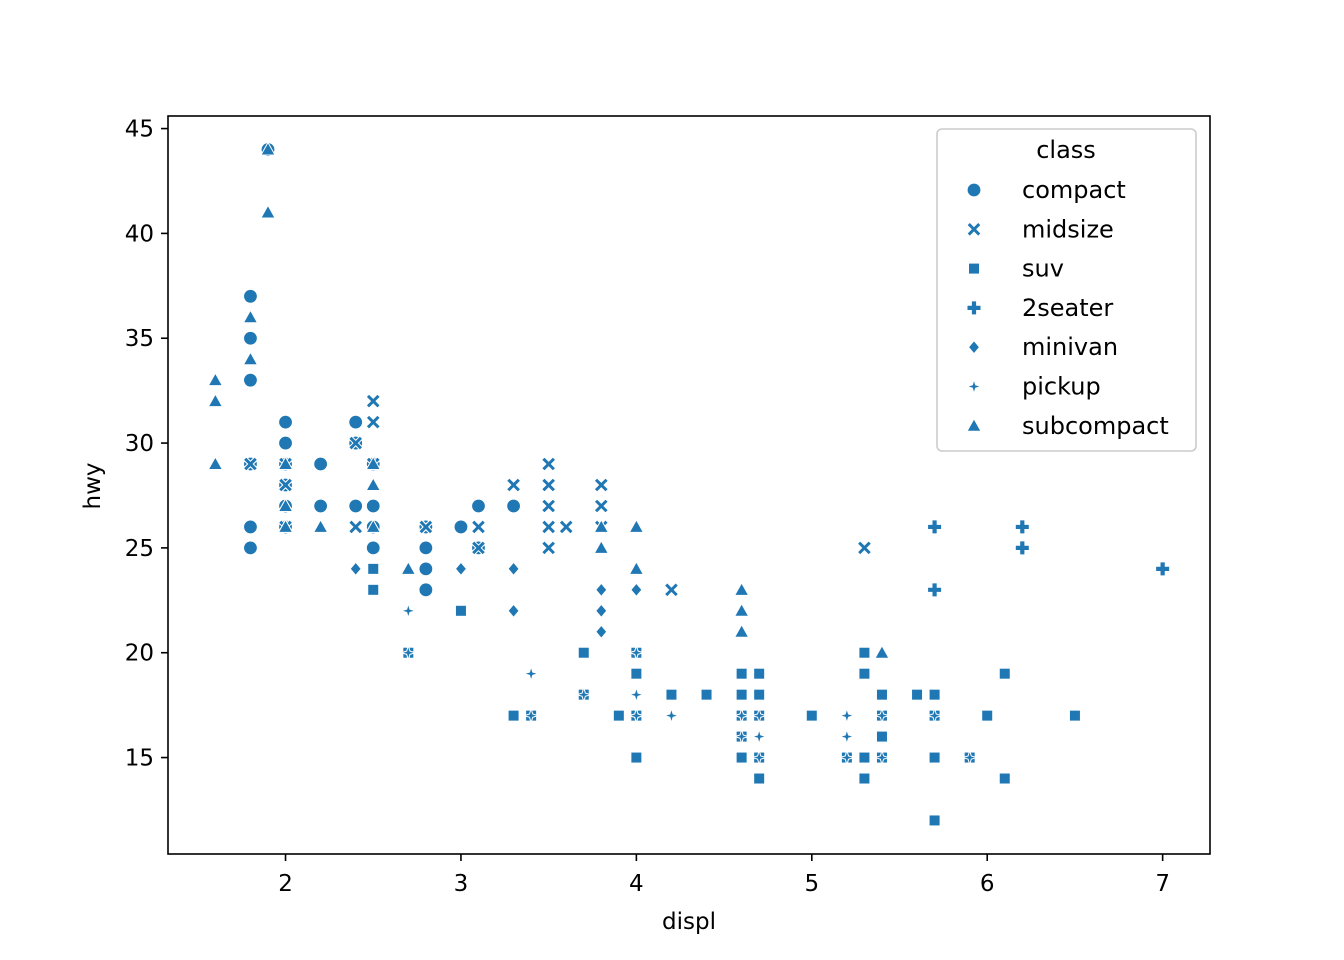 Image resolution: width=1344 pixels, height=960 pixels. I want to click on series-minivan, so click(496, 600).